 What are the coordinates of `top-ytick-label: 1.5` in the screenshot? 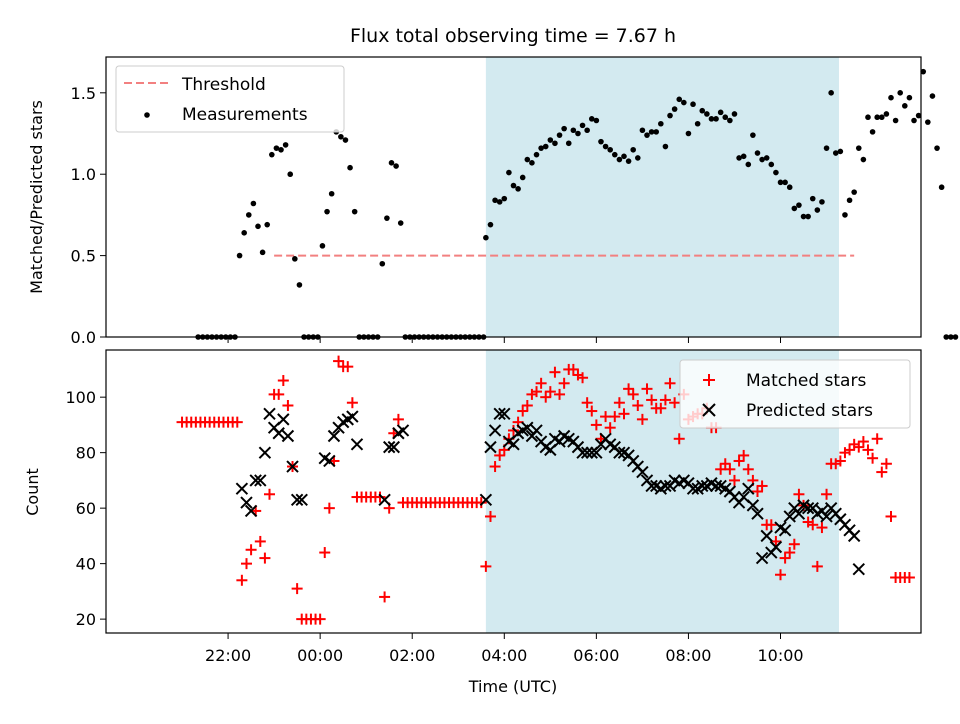 It's located at (83, 93).